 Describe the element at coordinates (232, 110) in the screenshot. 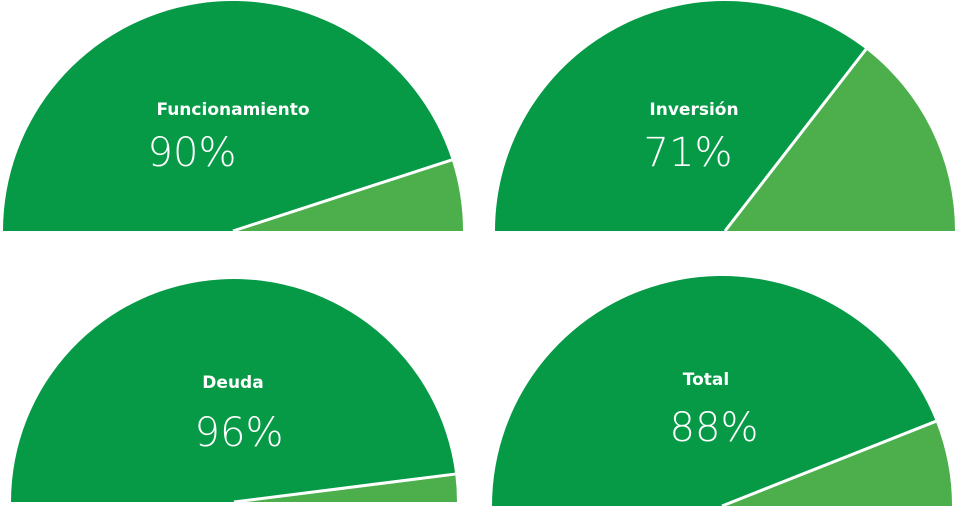

I see `gauge-title: Funcionamiento` at that location.